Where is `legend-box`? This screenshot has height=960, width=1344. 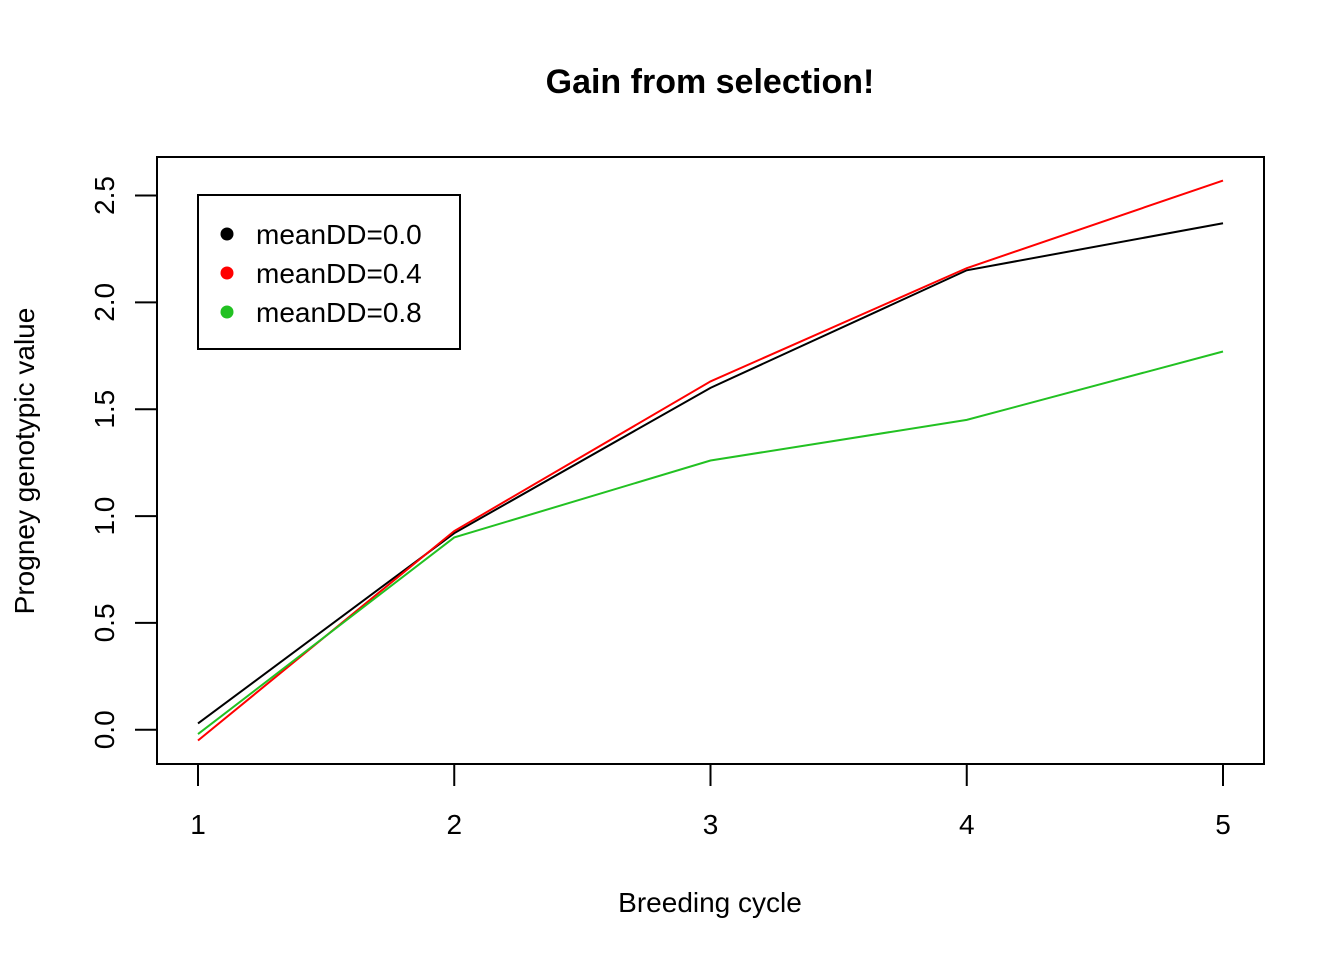
legend-box is located at coordinates (329, 272).